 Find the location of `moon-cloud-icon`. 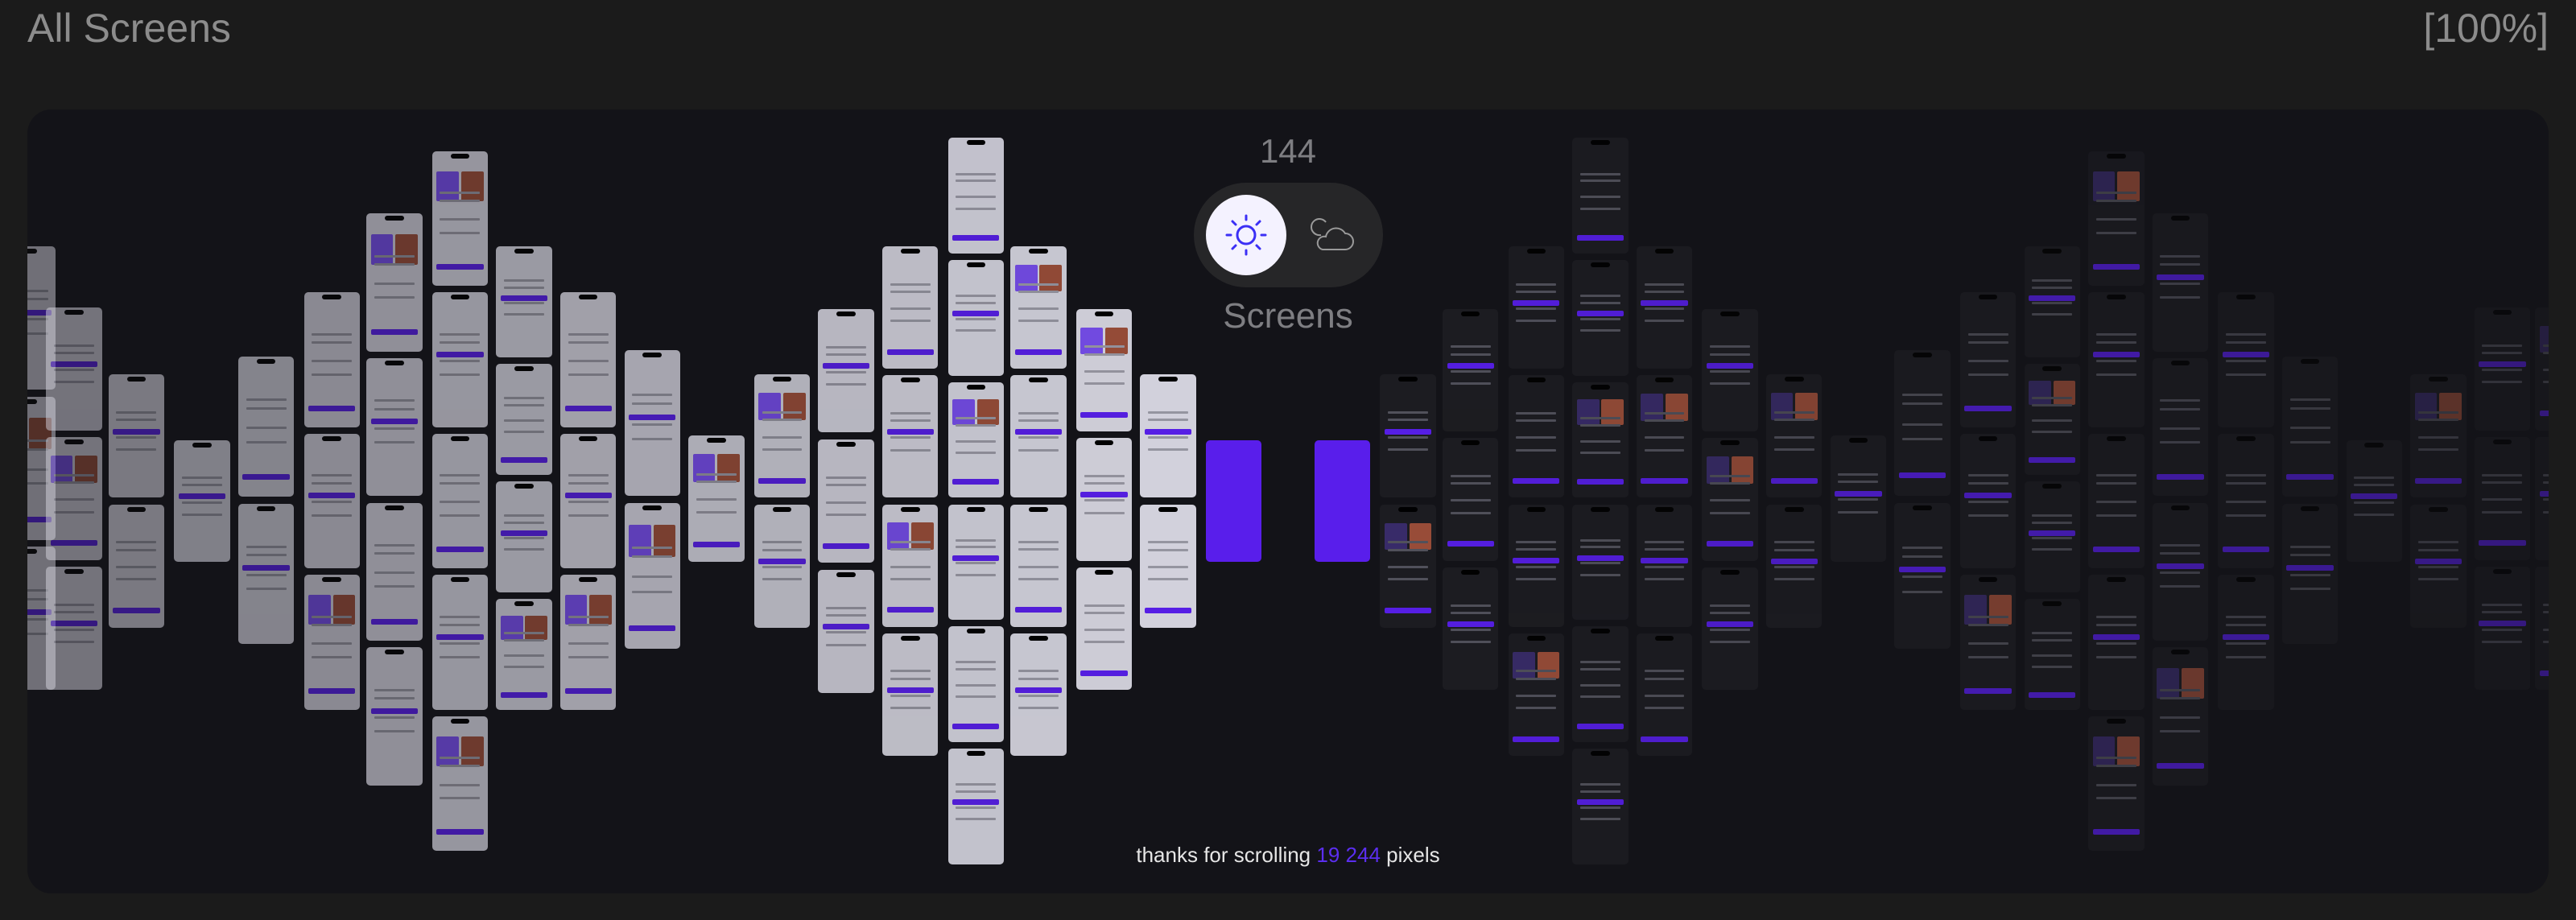

moon-cloud-icon is located at coordinates (1332, 235).